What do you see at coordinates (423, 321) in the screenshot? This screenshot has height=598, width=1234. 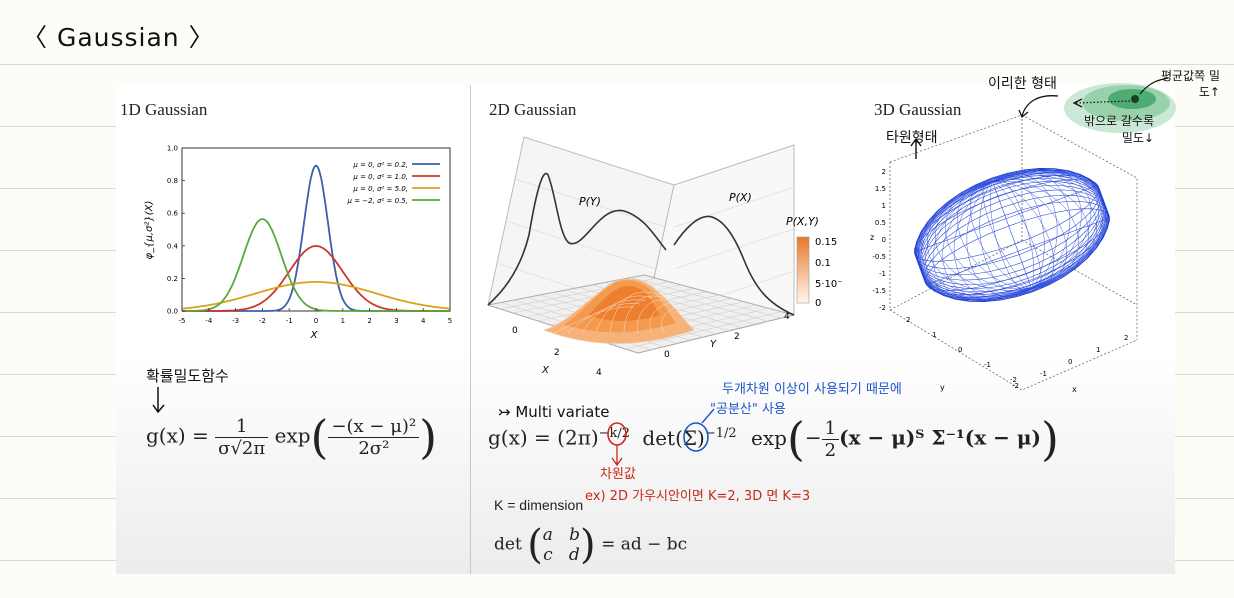 I see `x-tick-label: 4` at bounding box center [423, 321].